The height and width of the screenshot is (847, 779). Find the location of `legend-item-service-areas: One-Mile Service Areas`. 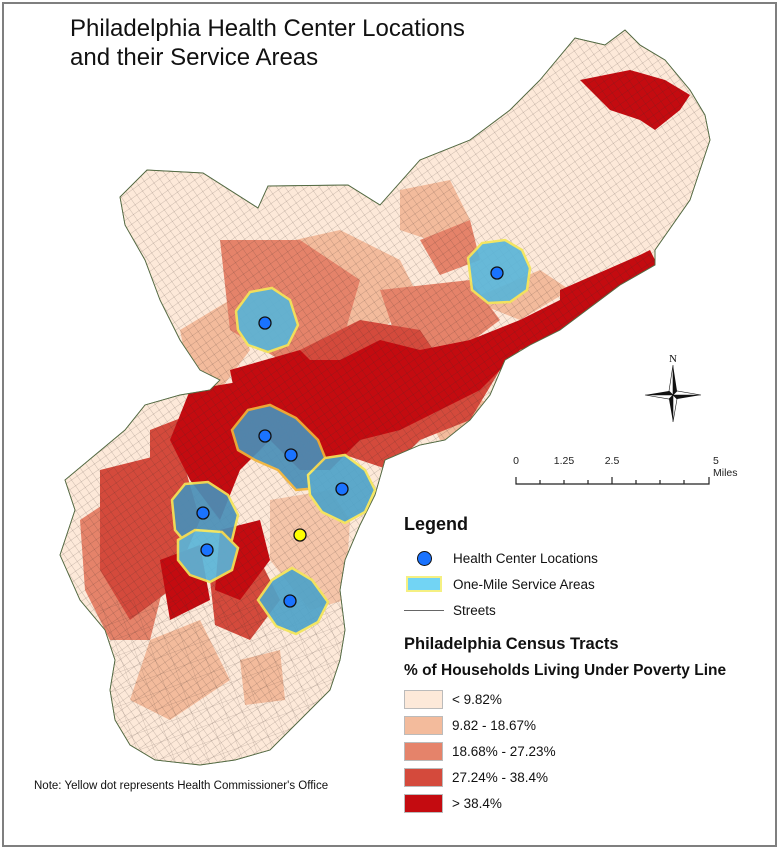

legend-item-service-areas: One-Mile Service Areas is located at coordinates (589, 584).